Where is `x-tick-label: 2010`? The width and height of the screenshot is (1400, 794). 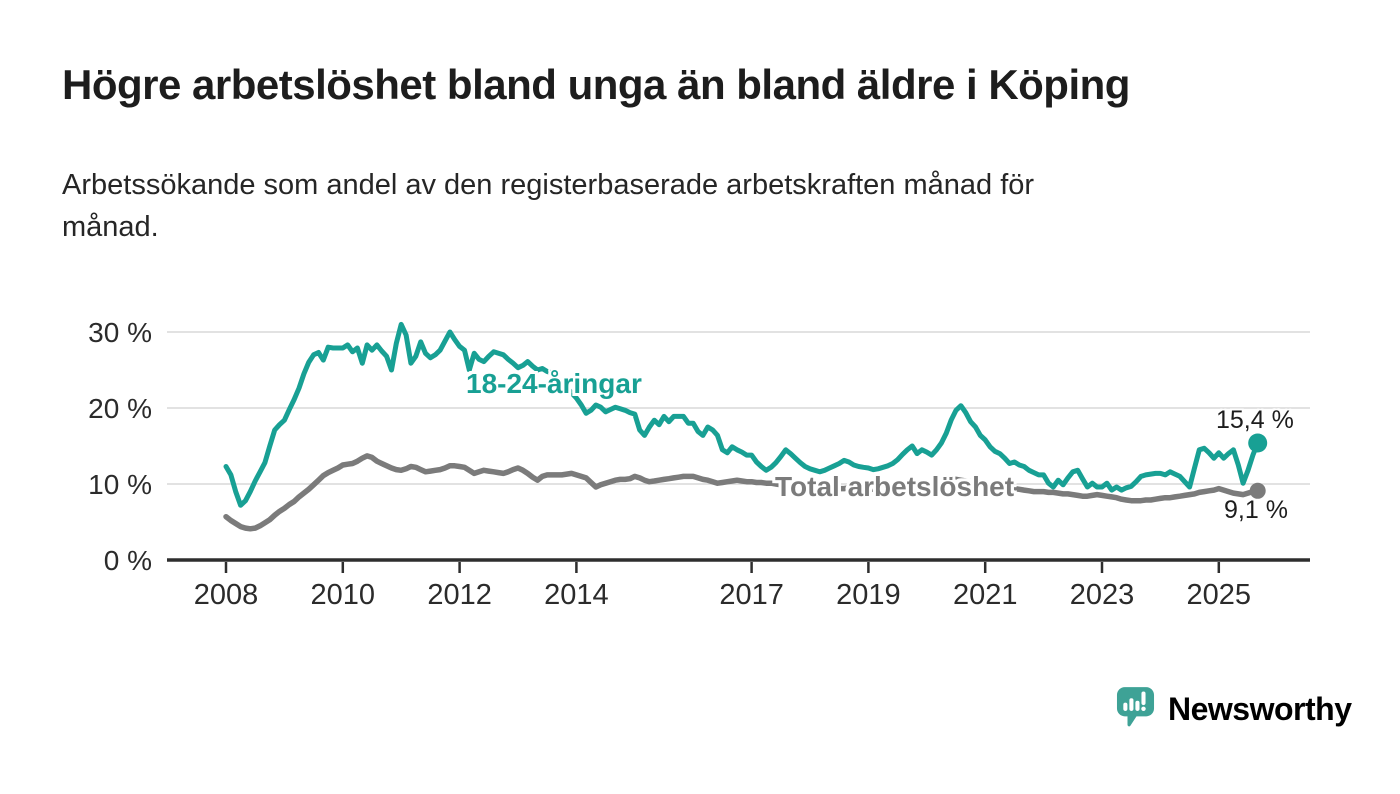 x-tick-label: 2010 is located at coordinates (343, 595).